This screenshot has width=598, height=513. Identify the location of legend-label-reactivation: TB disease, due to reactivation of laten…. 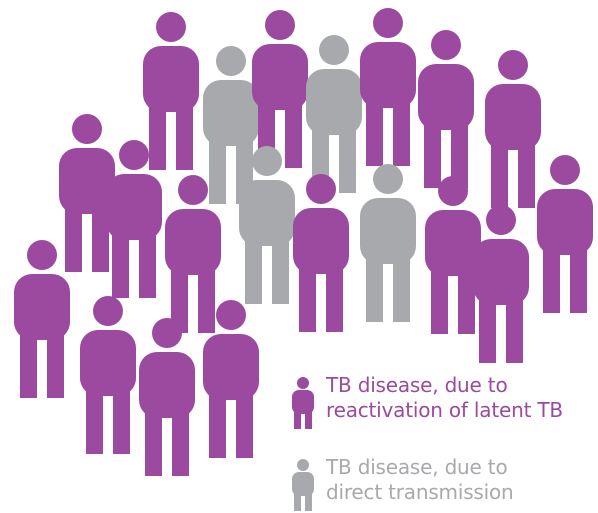
(444, 397).